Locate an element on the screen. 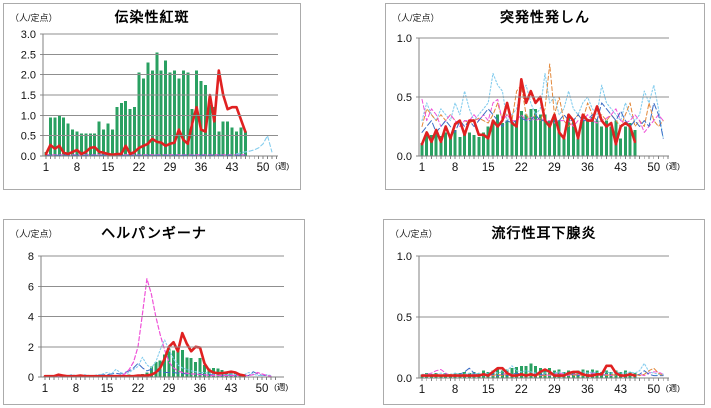 The height and width of the screenshot is (408, 711). svg-text: 3.0 is located at coordinates (28, 35).